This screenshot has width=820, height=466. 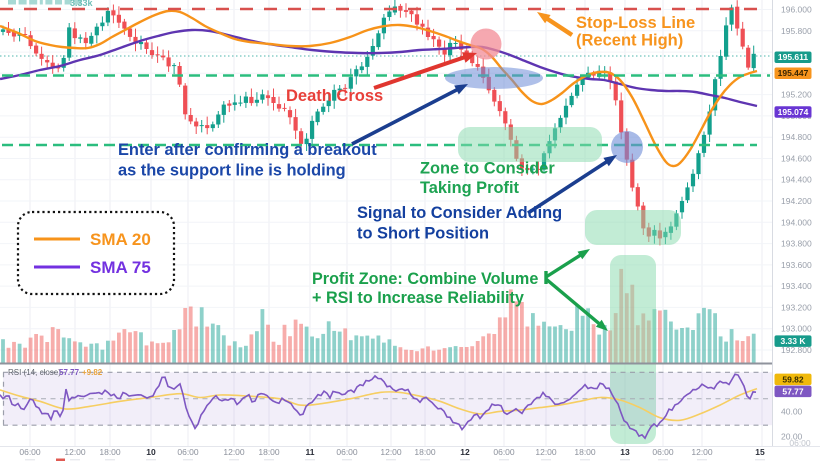 What do you see at coordinates (796, 10) in the screenshot?
I see `svg-text: 196.000` at bounding box center [796, 10].